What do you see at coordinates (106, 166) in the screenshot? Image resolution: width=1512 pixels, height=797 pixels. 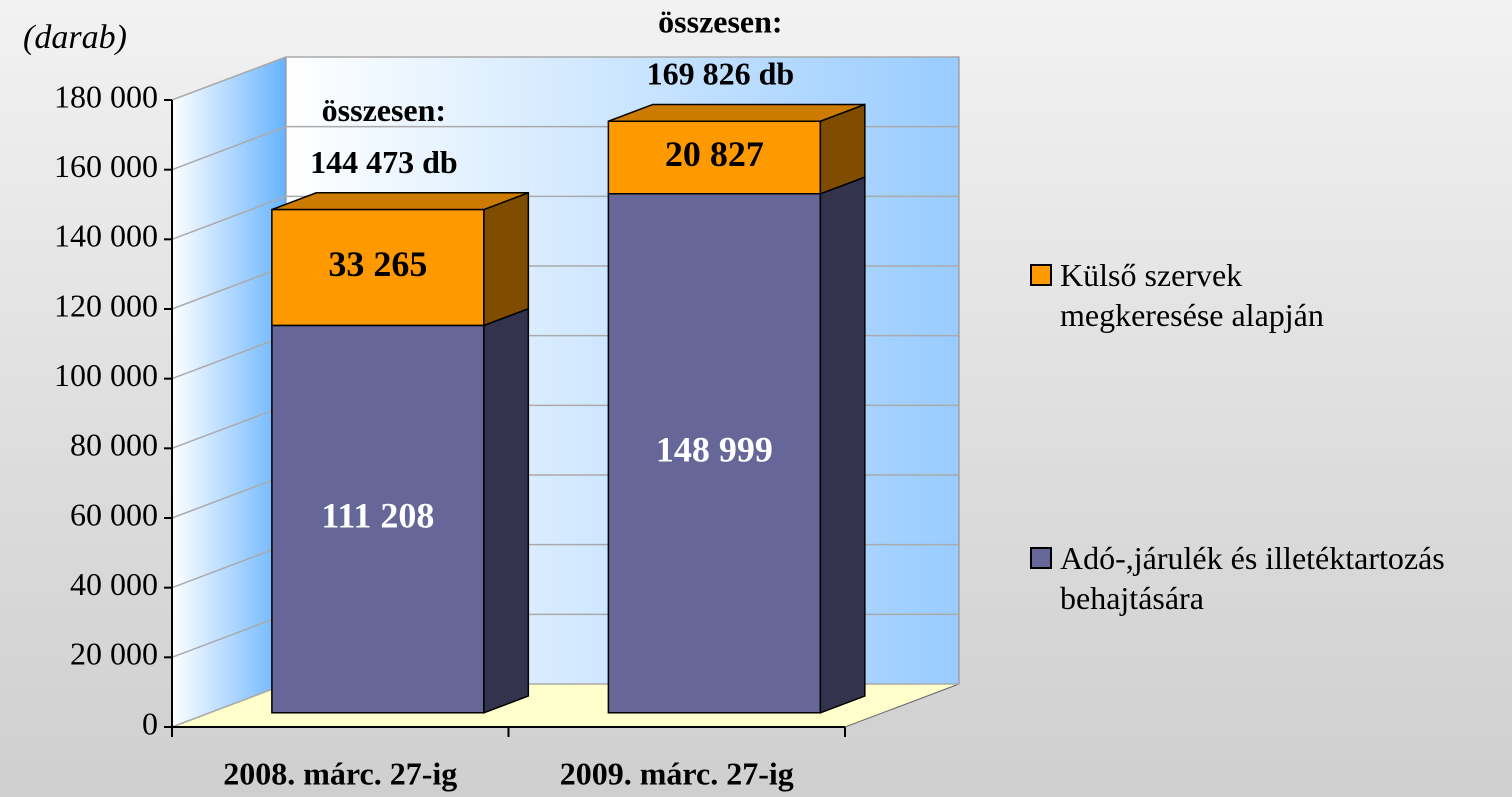 I see `y-tick-label: 160 000` at bounding box center [106, 166].